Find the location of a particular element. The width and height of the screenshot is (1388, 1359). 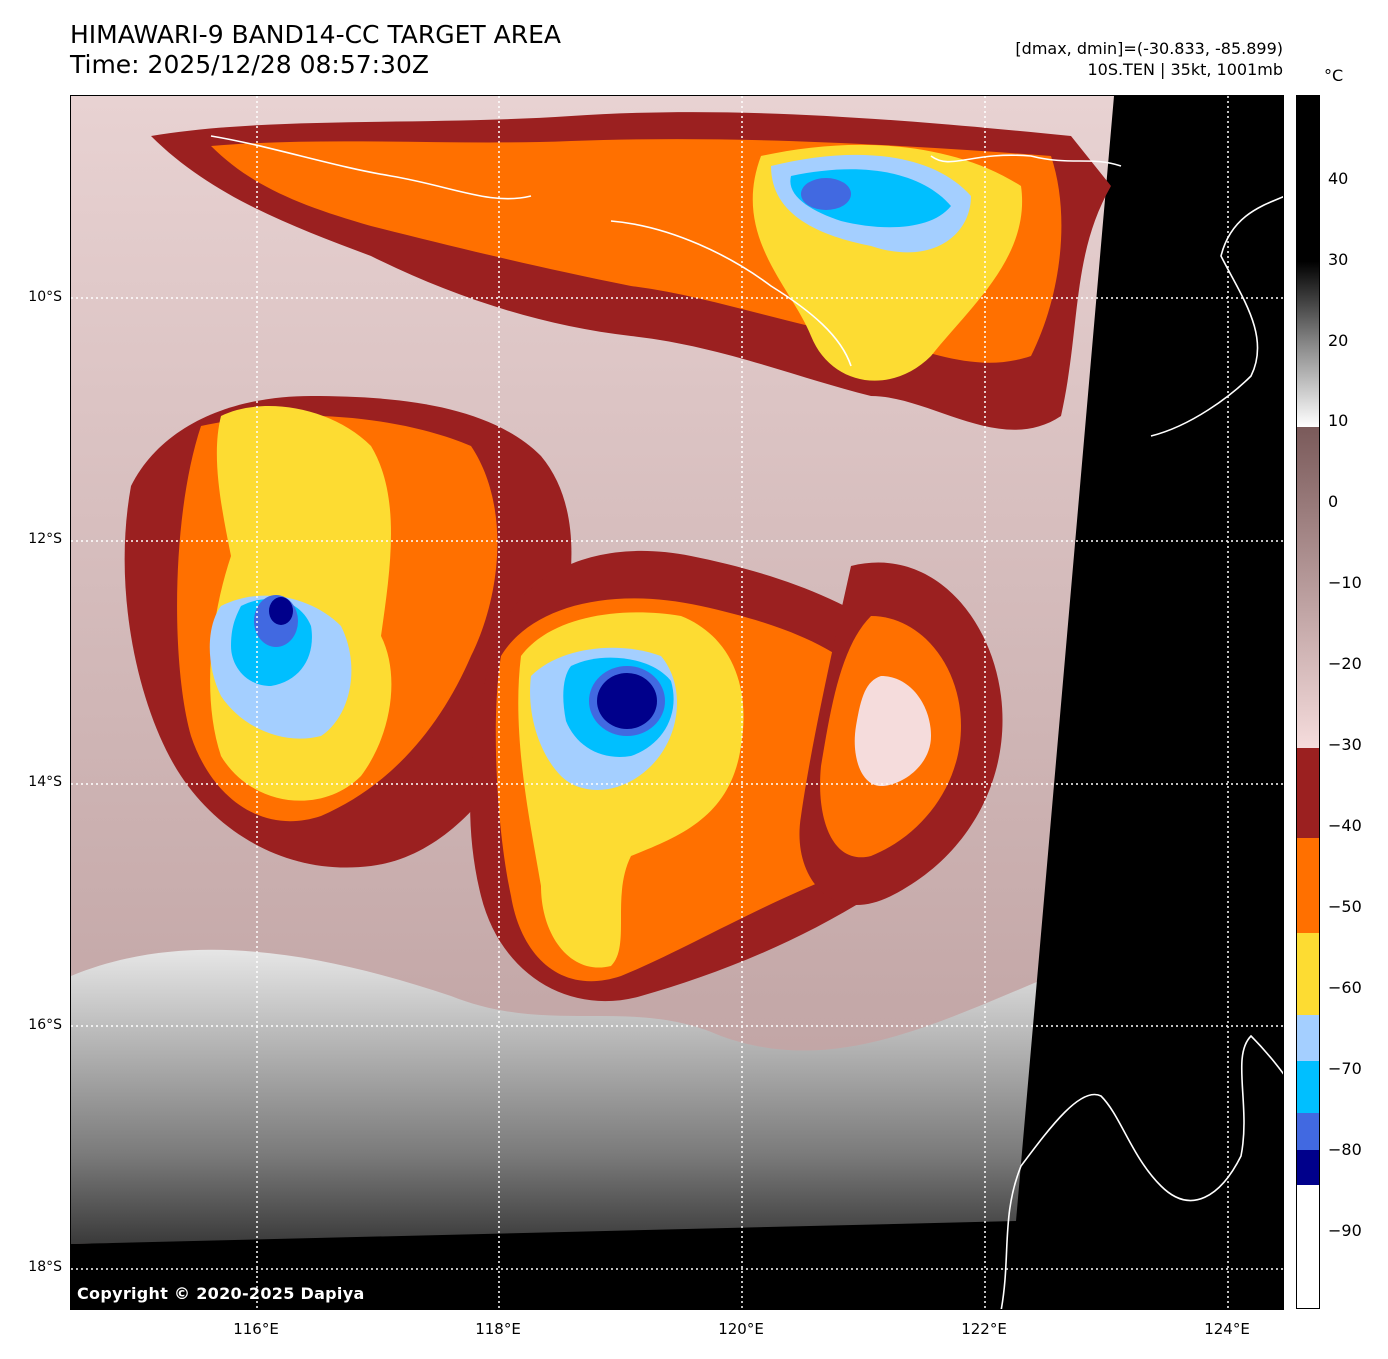

title-line-1: HIMAWARI-9 BAND14-CC TARGET AREA is located at coordinates (316, 34).